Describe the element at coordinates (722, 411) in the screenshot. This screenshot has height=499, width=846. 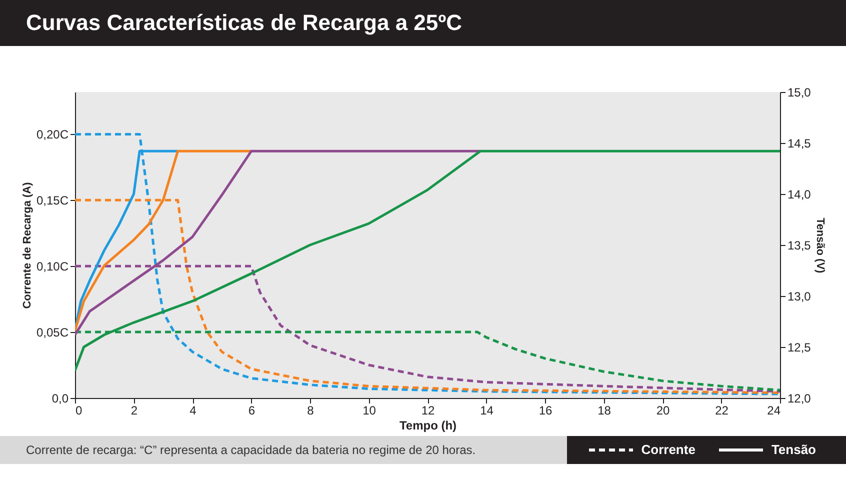
I see `x-tick-label: 22` at that location.